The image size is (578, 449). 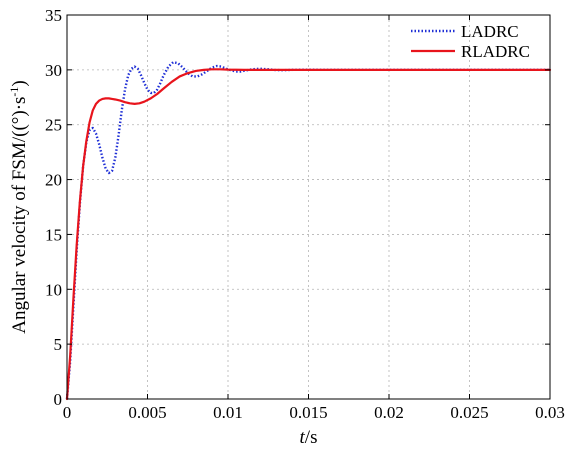 What do you see at coordinates (228, 412) in the screenshot?
I see `x-tick-label: 0.01` at bounding box center [228, 412].